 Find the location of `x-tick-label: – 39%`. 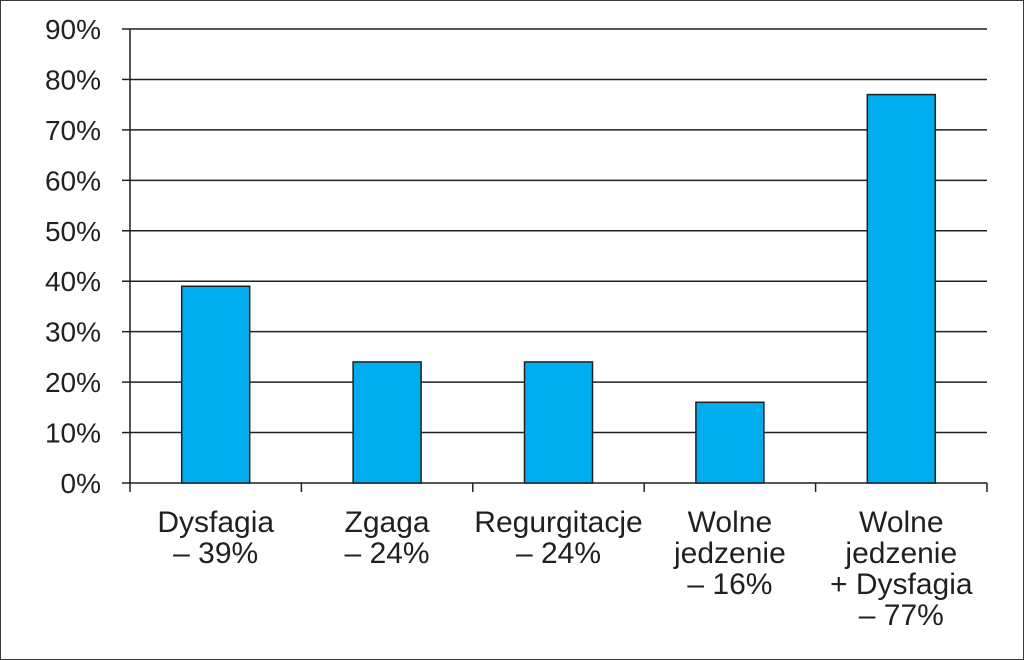

x-tick-label: – 39% is located at coordinates (215, 553).